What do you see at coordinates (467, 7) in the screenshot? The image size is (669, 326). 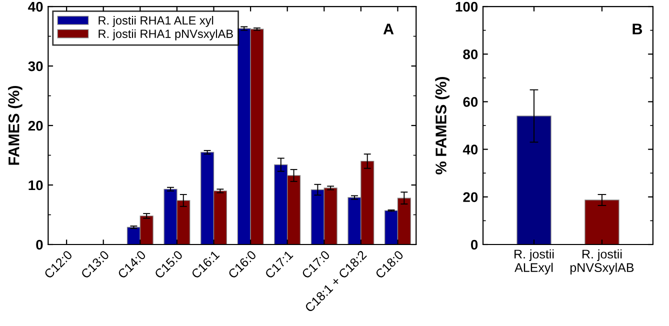 I see `y-tick-label: 100` at bounding box center [467, 7].